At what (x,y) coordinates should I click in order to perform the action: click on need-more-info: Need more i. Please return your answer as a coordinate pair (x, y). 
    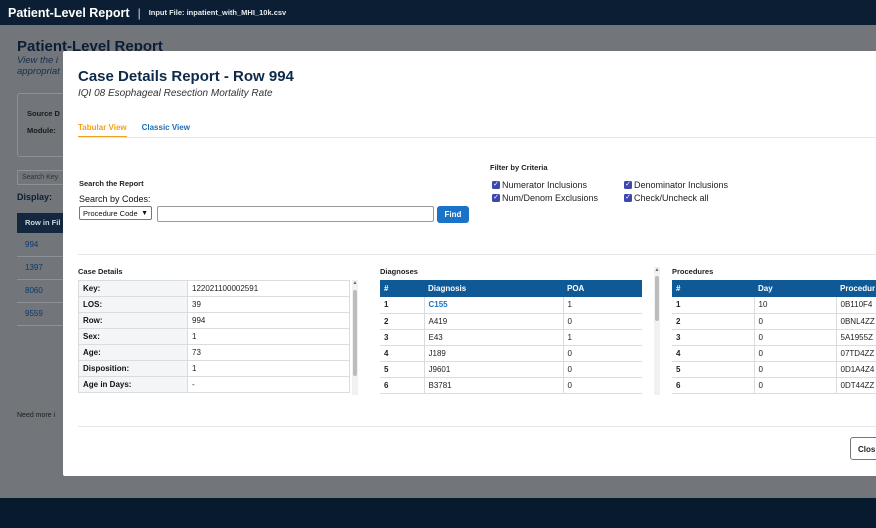
    Looking at the image, I should click on (36, 415).